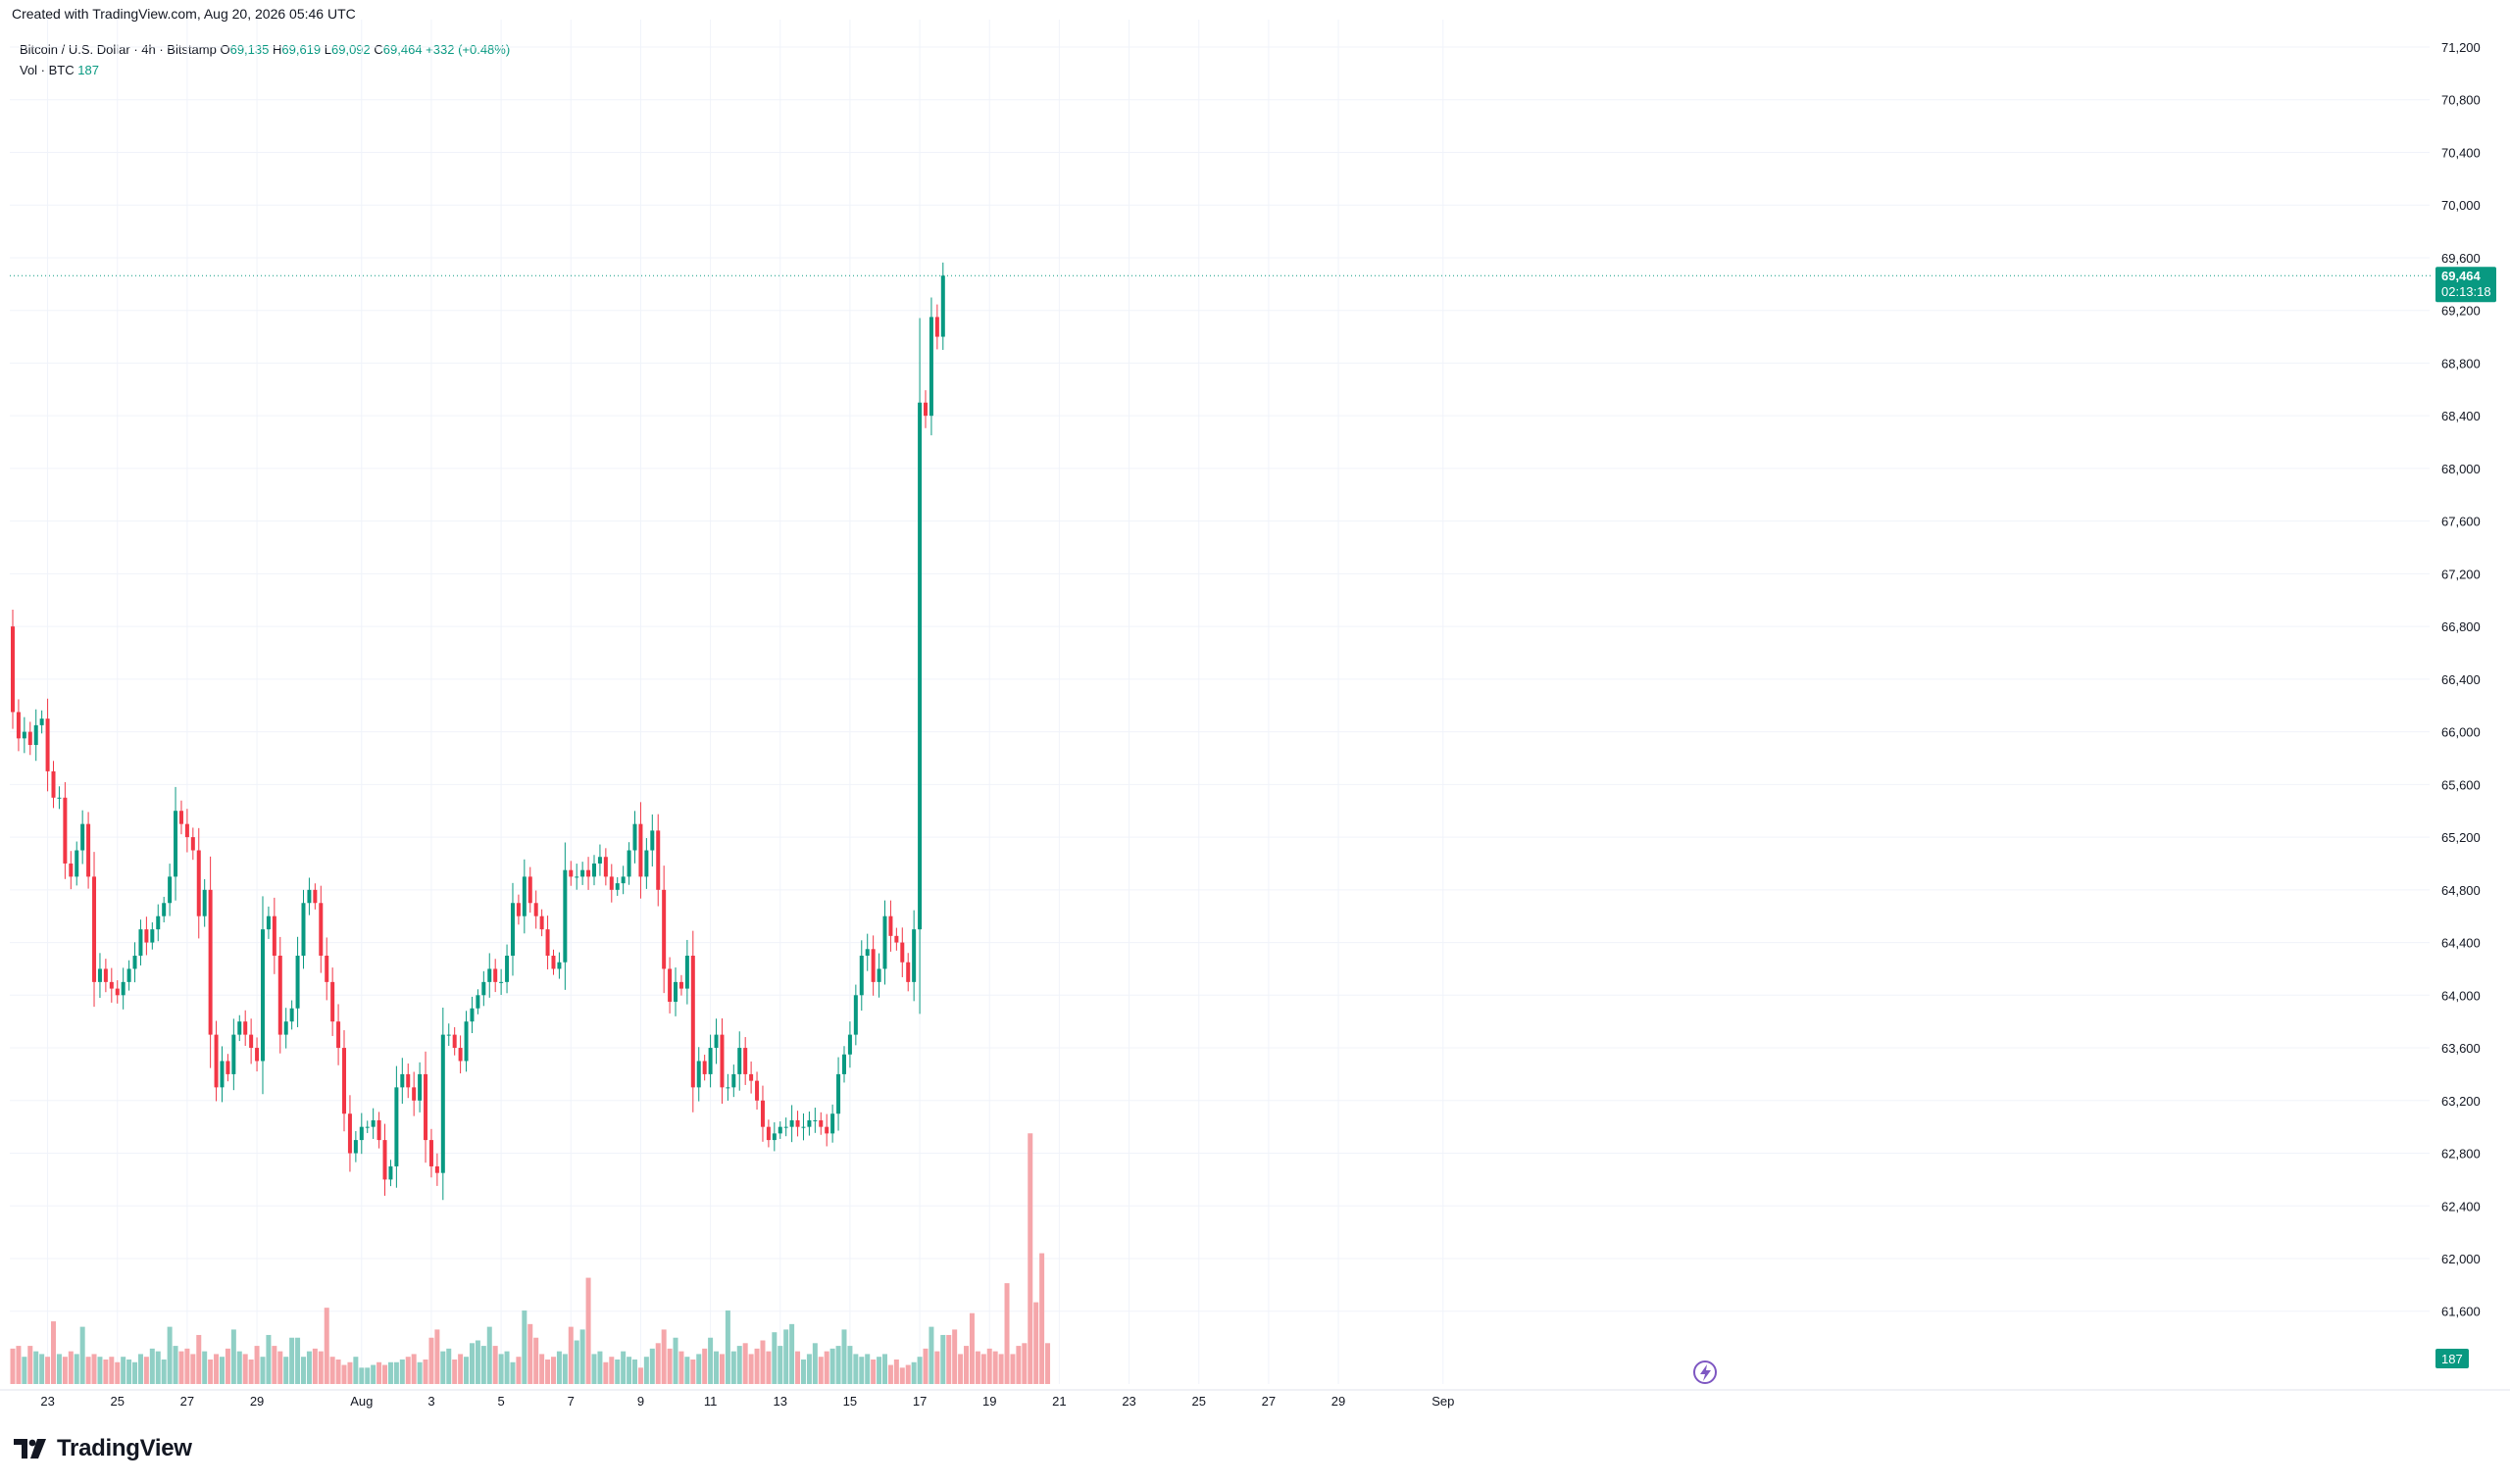 This screenshot has height=1484, width=2510. What do you see at coordinates (118, 49) in the screenshot?
I see `symbol-title: Bitcoin / U.S. Dollar · 4h · Bitstamp` at bounding box center [118, 49].